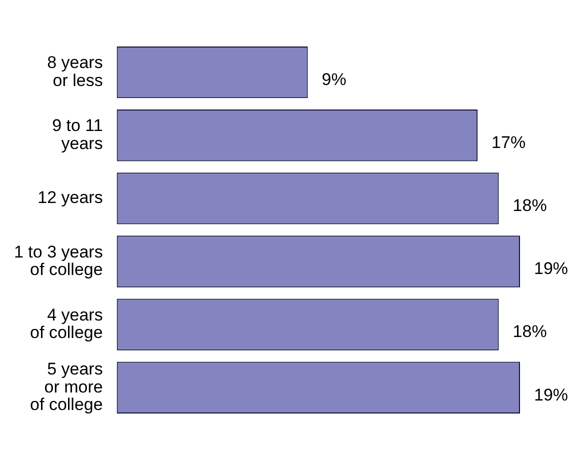 The height and width of the screenshot is (451, 584). I want to click on data-label: 17%, so click(509, 142).